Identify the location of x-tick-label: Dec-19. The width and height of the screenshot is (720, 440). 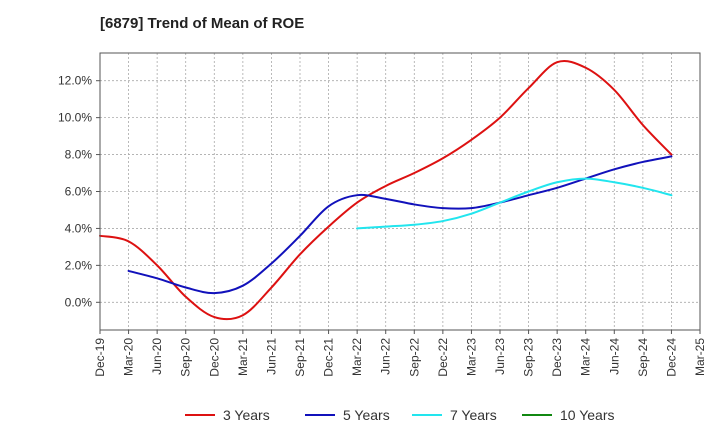
(100, 357).